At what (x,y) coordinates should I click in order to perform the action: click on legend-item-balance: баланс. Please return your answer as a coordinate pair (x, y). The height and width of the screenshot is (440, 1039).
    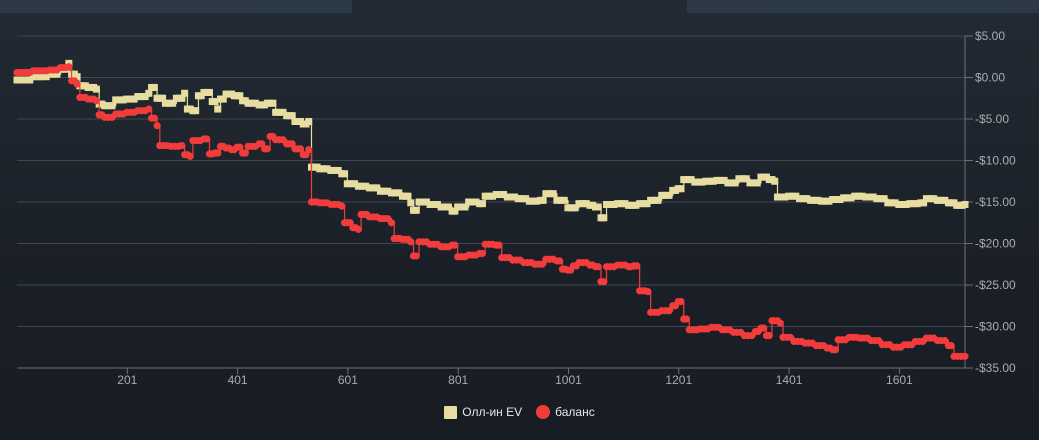
    Looking at the image, I should click on (565, 412).